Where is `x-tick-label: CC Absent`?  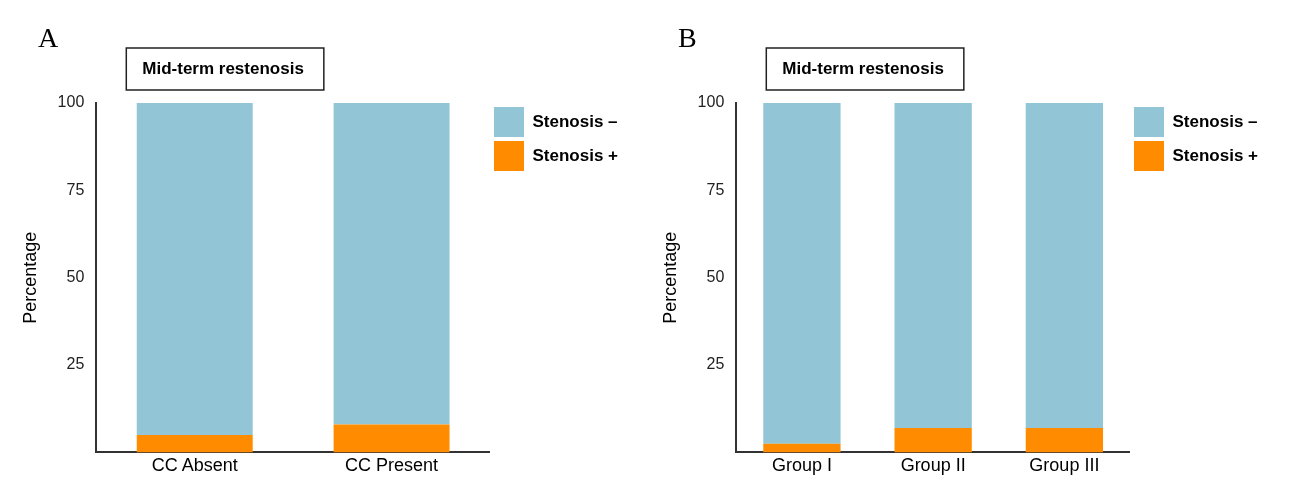 x-tick-label: CC Absent is located at coordinates (194, 465).